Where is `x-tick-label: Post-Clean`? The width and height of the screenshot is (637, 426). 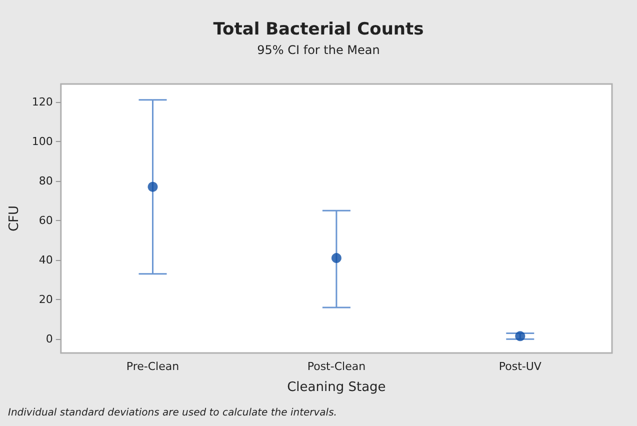
x-tick-label: Post-Clean is located at coordinates (336, 366).